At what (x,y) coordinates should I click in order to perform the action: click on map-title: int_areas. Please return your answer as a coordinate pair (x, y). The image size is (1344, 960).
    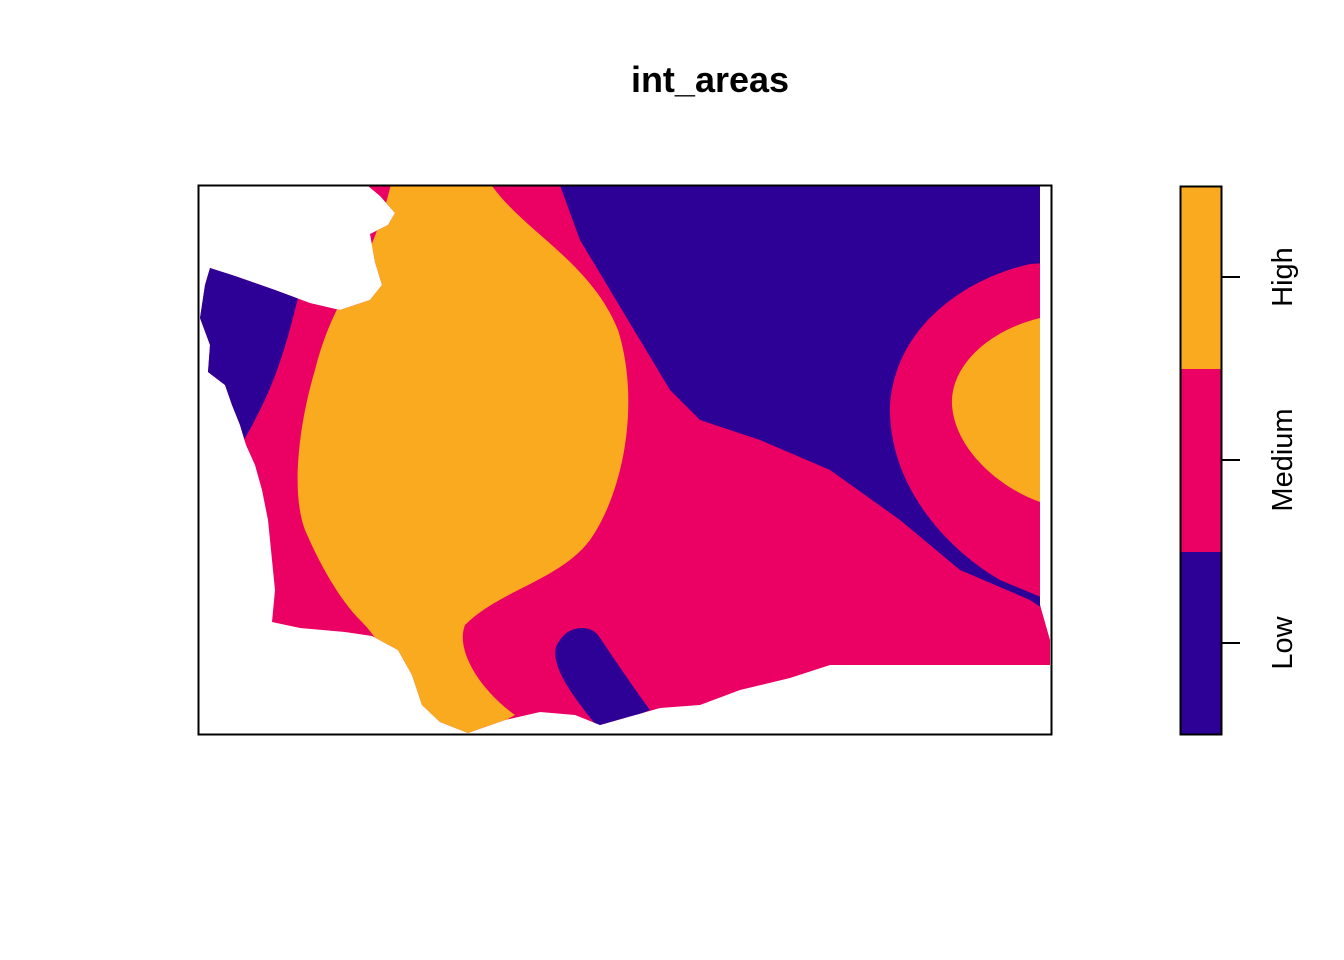
    Looking at the image, I should click on (710, 79).